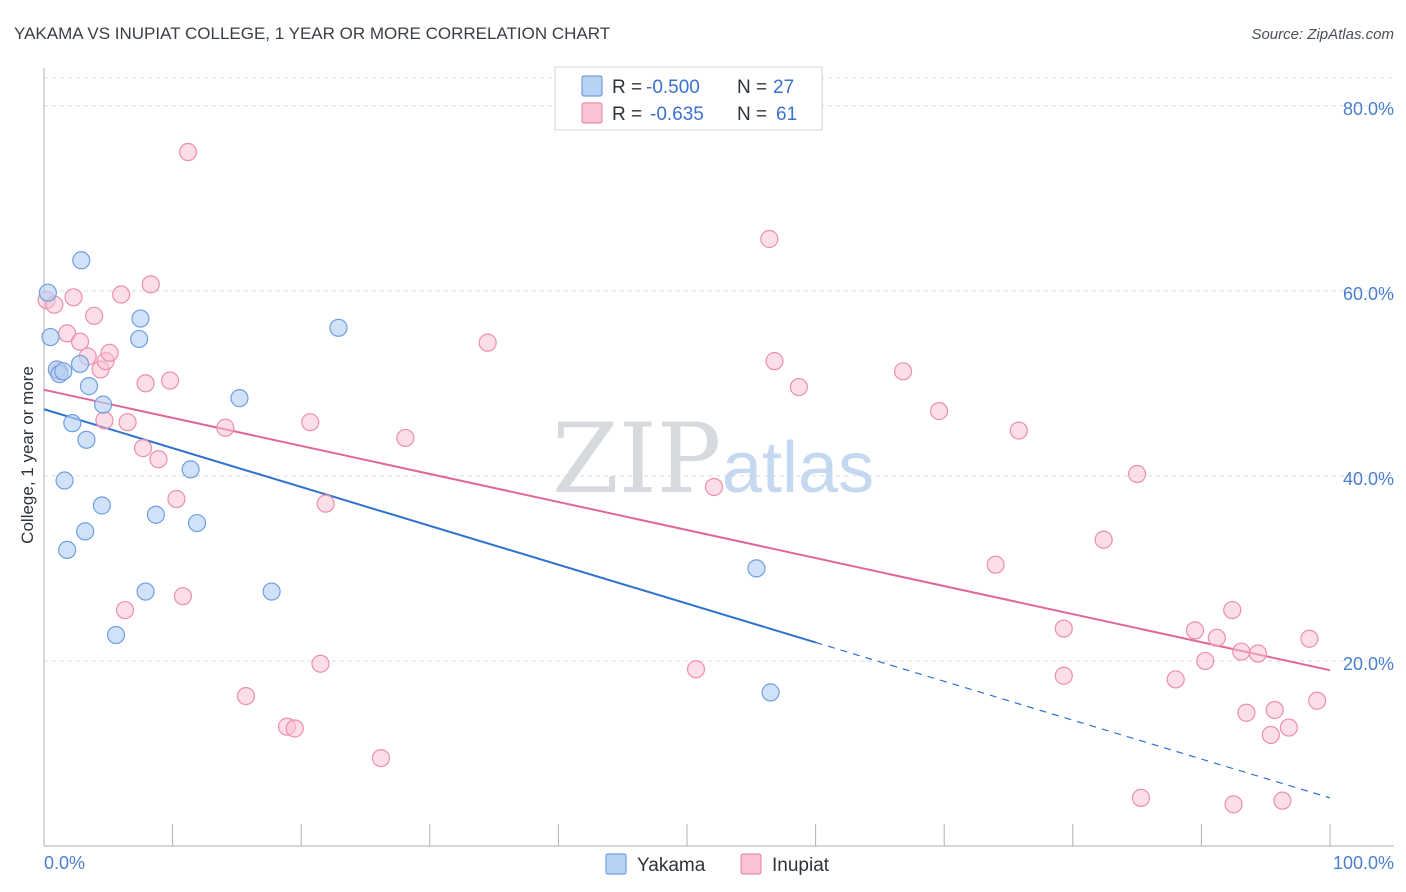 This screenshot has height=892, width=1406. What do you see at coordinates (616, 864) in the screenshot?
I see `yakama-series-swatch` at bounding box center [616, 864].